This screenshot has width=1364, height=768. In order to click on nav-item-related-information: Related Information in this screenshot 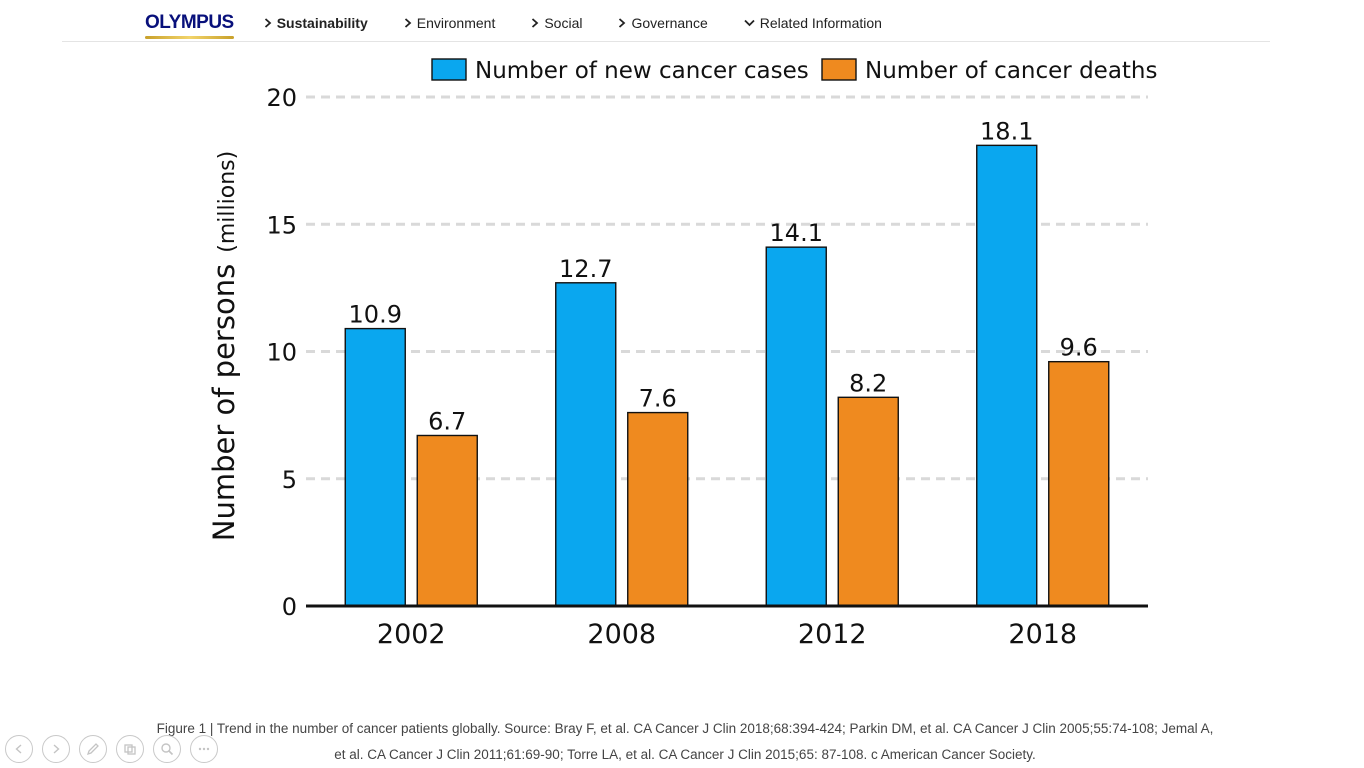, I will do `click(813, 23)`.